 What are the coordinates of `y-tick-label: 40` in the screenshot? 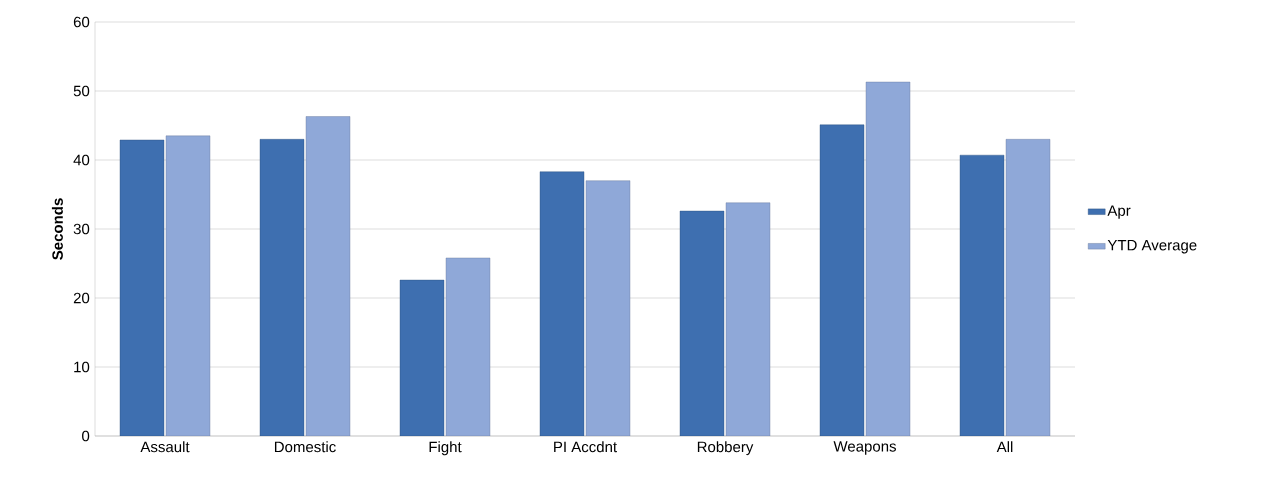 It's located at (81, 160).